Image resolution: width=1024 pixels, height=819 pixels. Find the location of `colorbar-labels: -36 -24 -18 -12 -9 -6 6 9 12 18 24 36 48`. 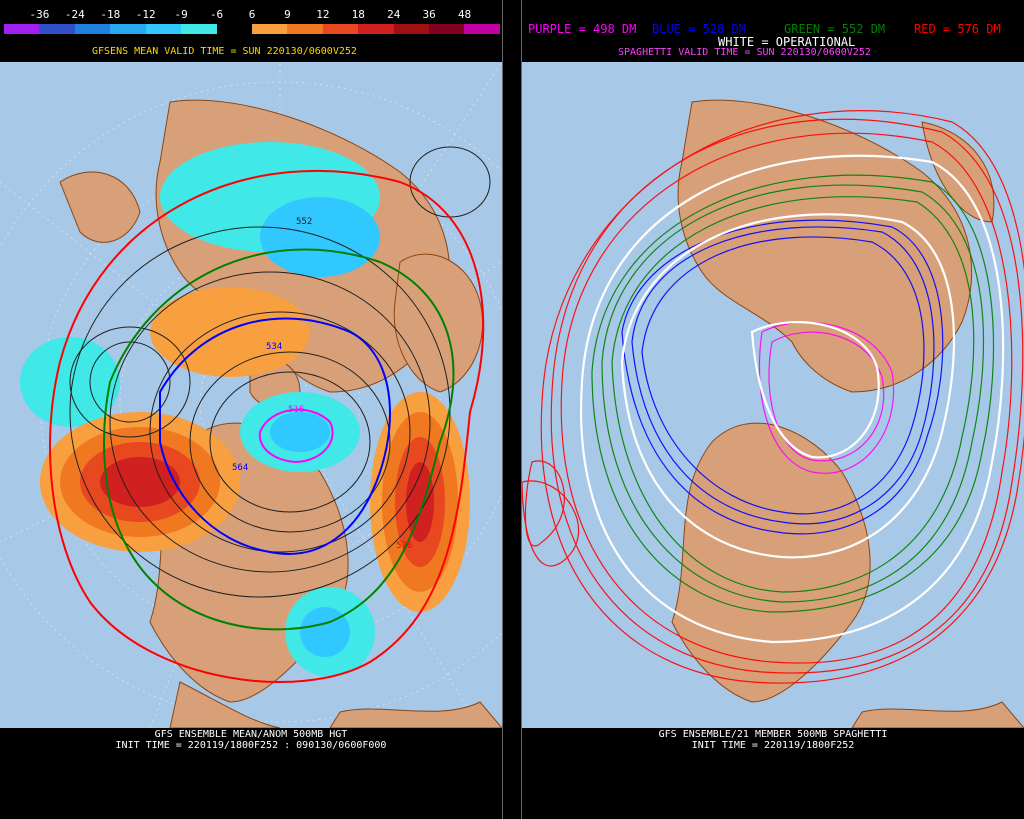

colorbar-labels: -36 -24 -18 -12 -9 -6 6 9 12 18 24 36 48 is located at coordinates (252, 15).